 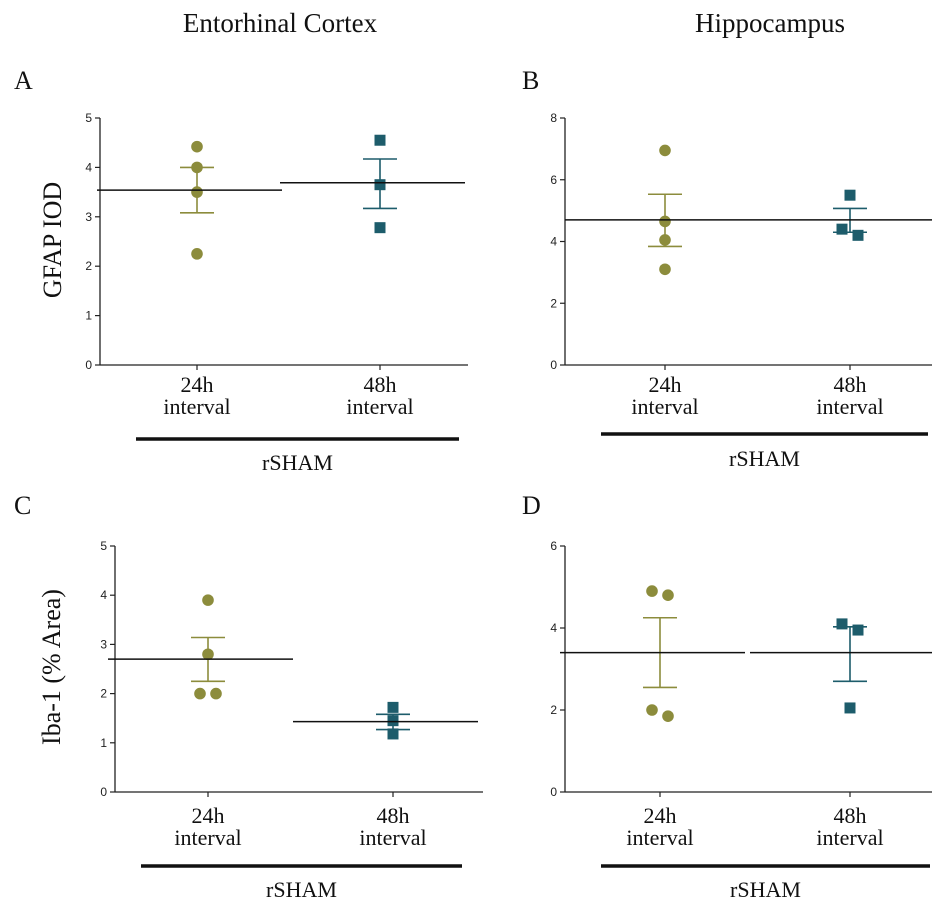 I want to click on y-tick-label: 8, so click(x=553, y=118).